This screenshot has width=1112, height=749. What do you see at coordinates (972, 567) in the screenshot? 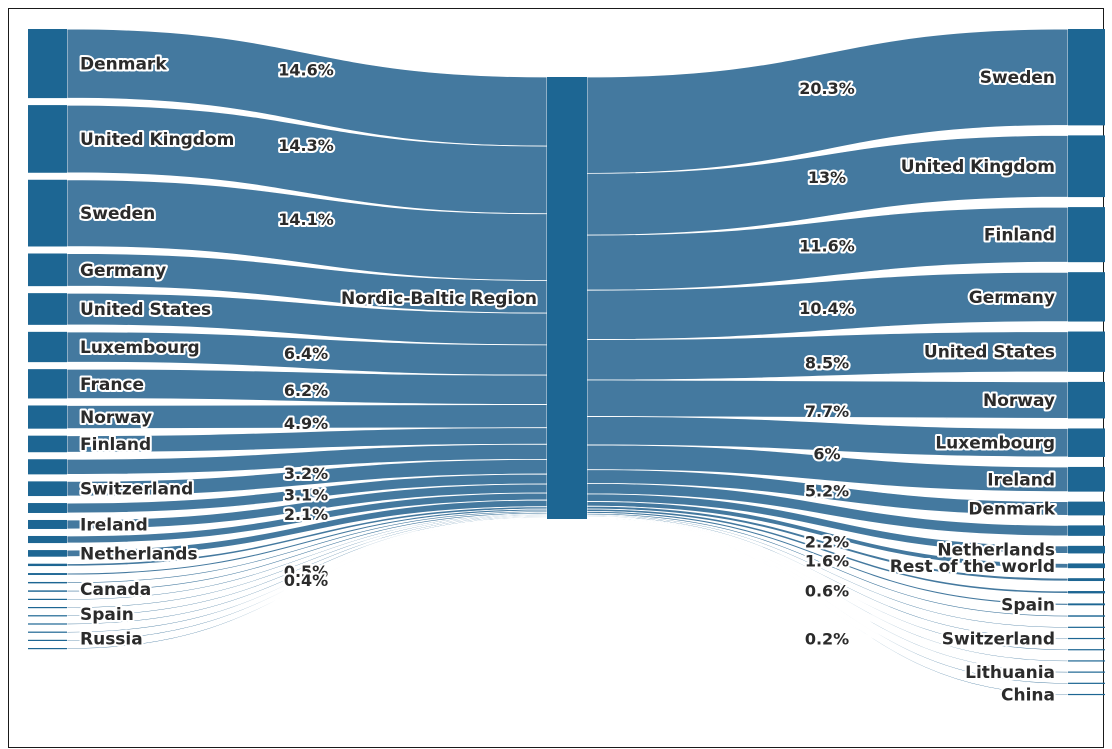
I see `target-name-label: Rest of the world` at bounding box center [972, 567].